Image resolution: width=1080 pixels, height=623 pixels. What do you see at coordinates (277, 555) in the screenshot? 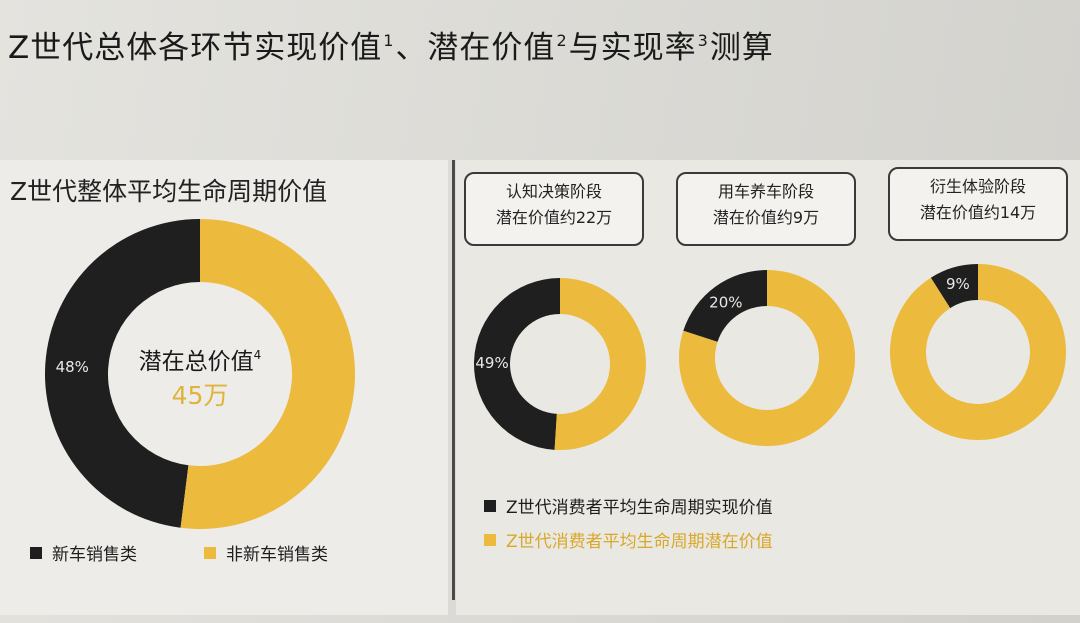
I see `legend-label: 非新车销售类` at bounding box center [277, 555].